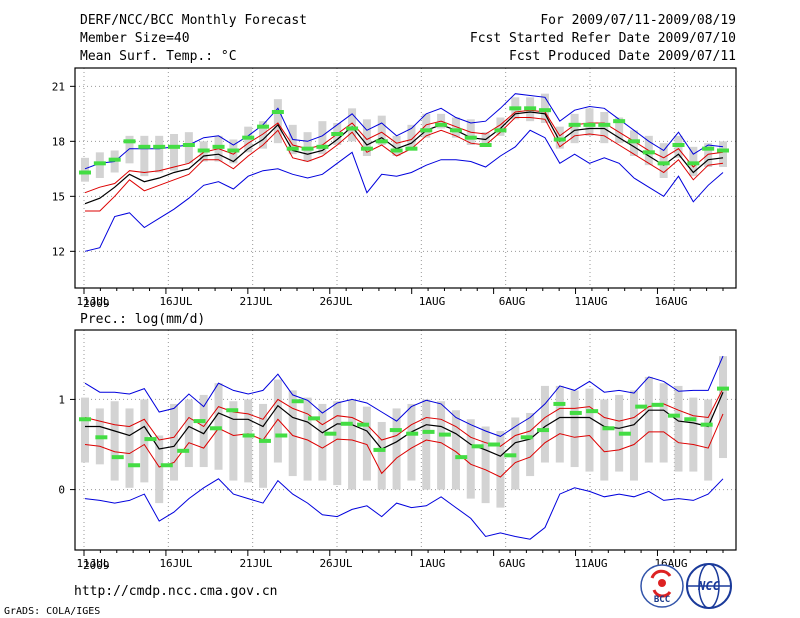 Image resolution: width=800 pixels, height=618 pixels. I want to click on precipitation-x-tick-label: 1AUG, so click(432, 563).